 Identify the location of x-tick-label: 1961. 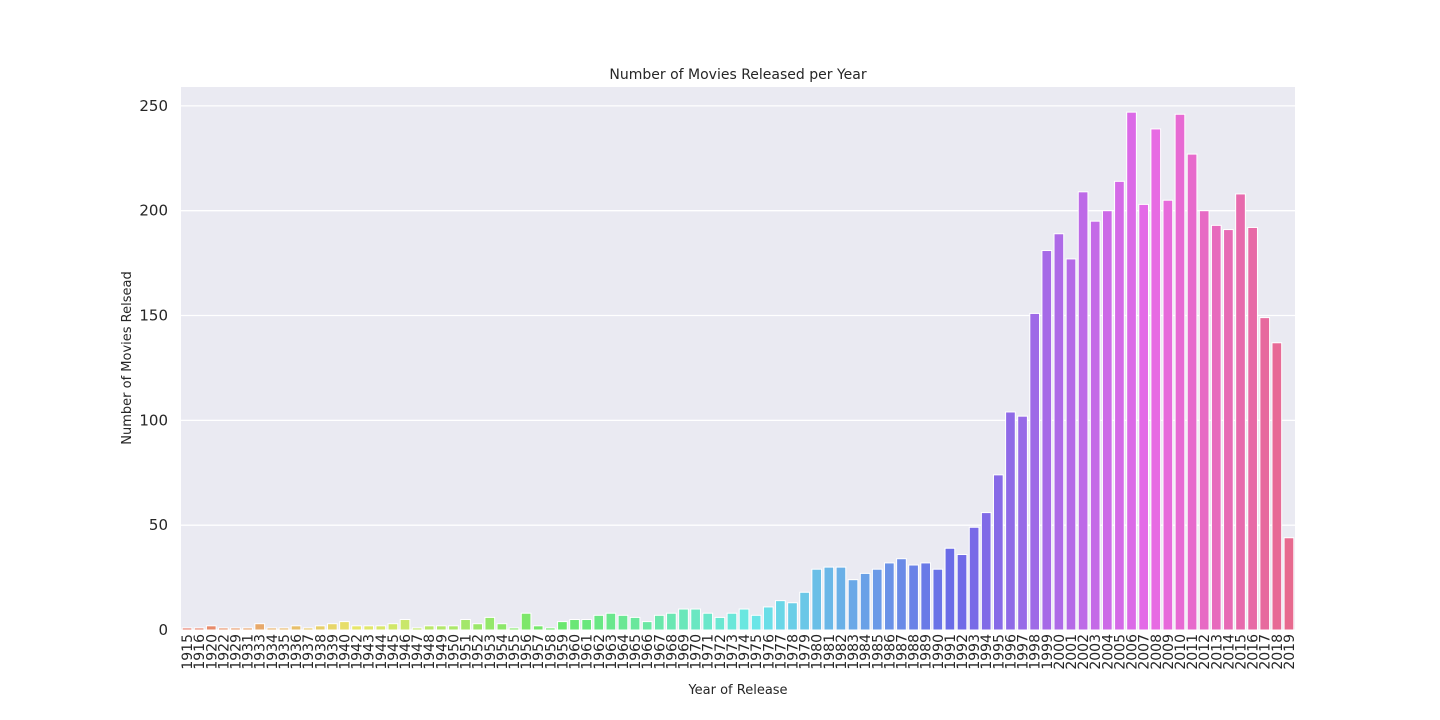
(588, 652).